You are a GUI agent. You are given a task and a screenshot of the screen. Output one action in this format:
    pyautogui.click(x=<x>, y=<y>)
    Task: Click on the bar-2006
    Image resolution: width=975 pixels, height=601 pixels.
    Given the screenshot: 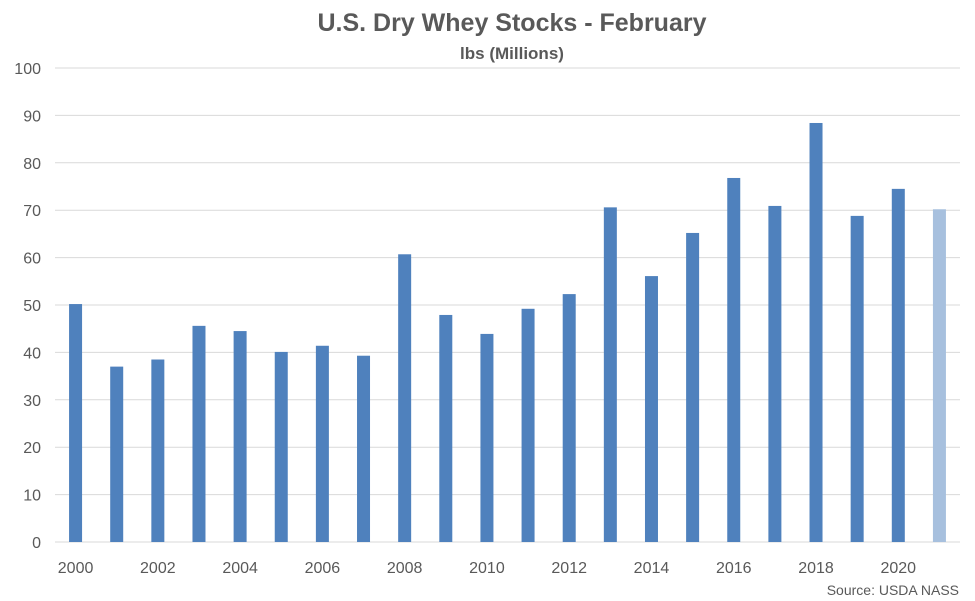 What is the action you would take?
    pyautogui.click(x=322, y=443)
    